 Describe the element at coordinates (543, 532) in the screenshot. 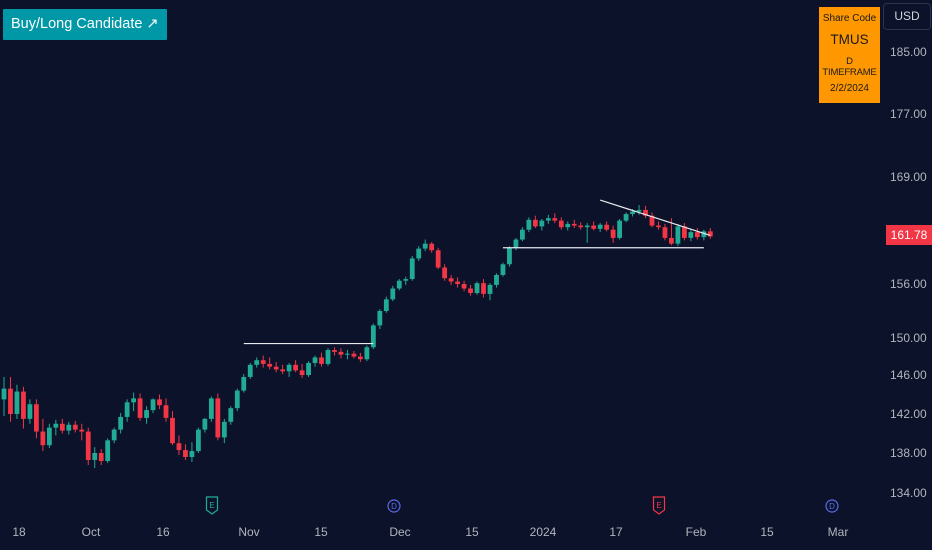

I see `x-tick-label: 2024` at that location.